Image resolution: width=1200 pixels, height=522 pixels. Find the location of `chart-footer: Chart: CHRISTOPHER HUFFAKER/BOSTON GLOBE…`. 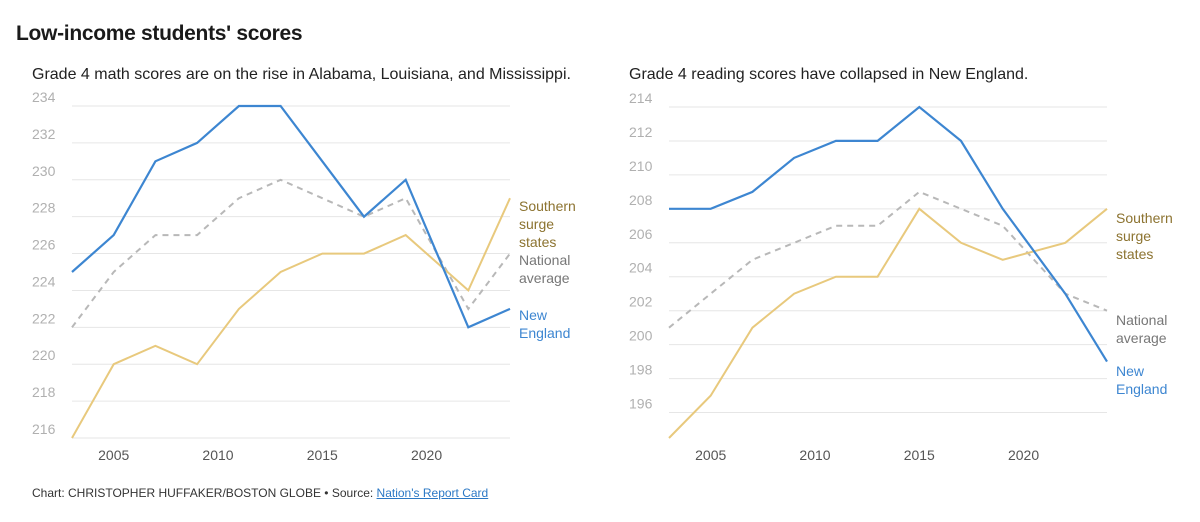

chart-footer: Chart: CHRISTOPHER HUFFAKER/BOSTON GLOBE… is located at coordinates (260, 493).